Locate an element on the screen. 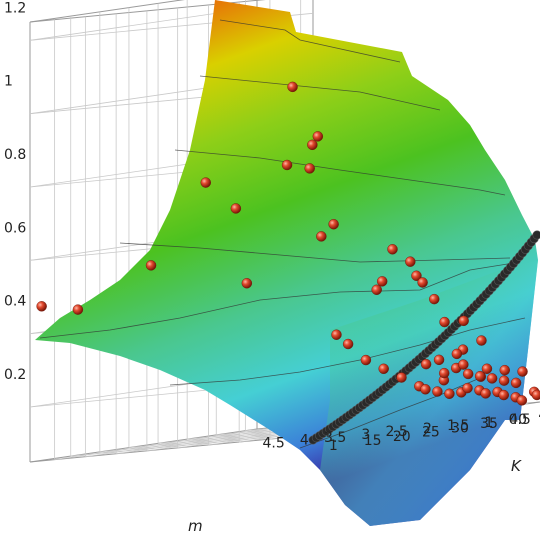 The image size is (540, 540). z-tick-label: 0.8 is located at coordinates (15, 155).